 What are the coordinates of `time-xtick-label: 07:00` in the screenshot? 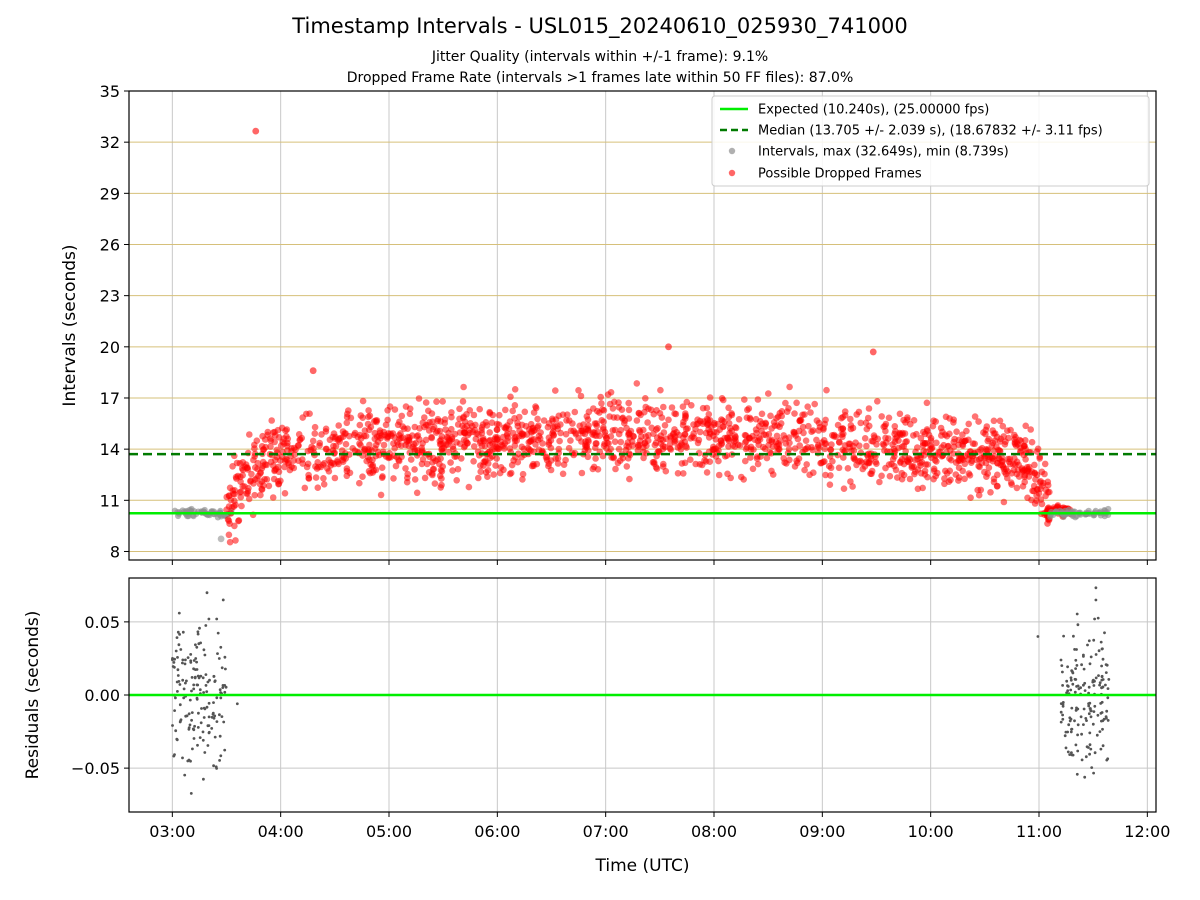 It's located at (606, 831).